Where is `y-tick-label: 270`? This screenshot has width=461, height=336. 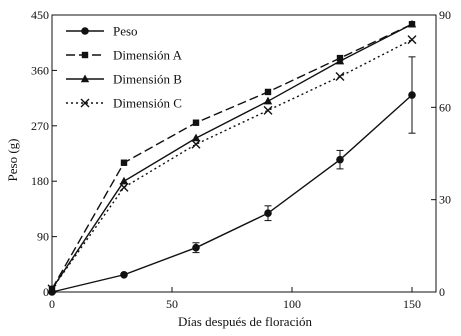 y-tick-label: 270 is located at coordinates (40, 126).